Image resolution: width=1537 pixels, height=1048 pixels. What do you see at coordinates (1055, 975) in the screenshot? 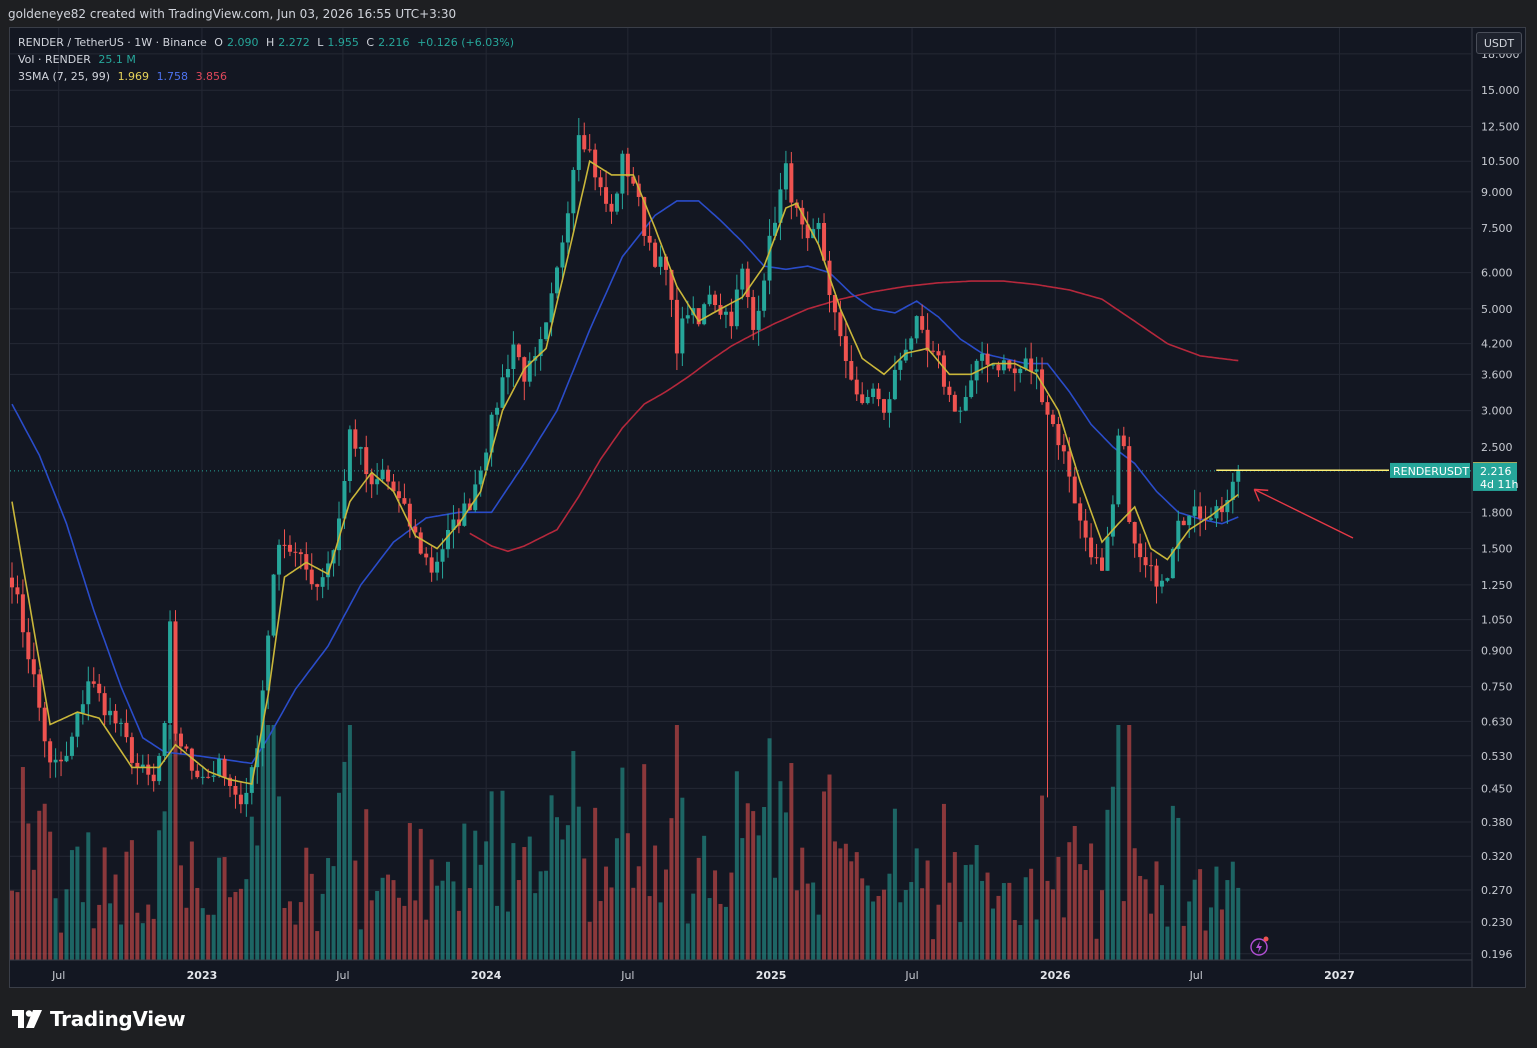
I see `time-tick-label: 2026` at bounding box center [1055, 975].